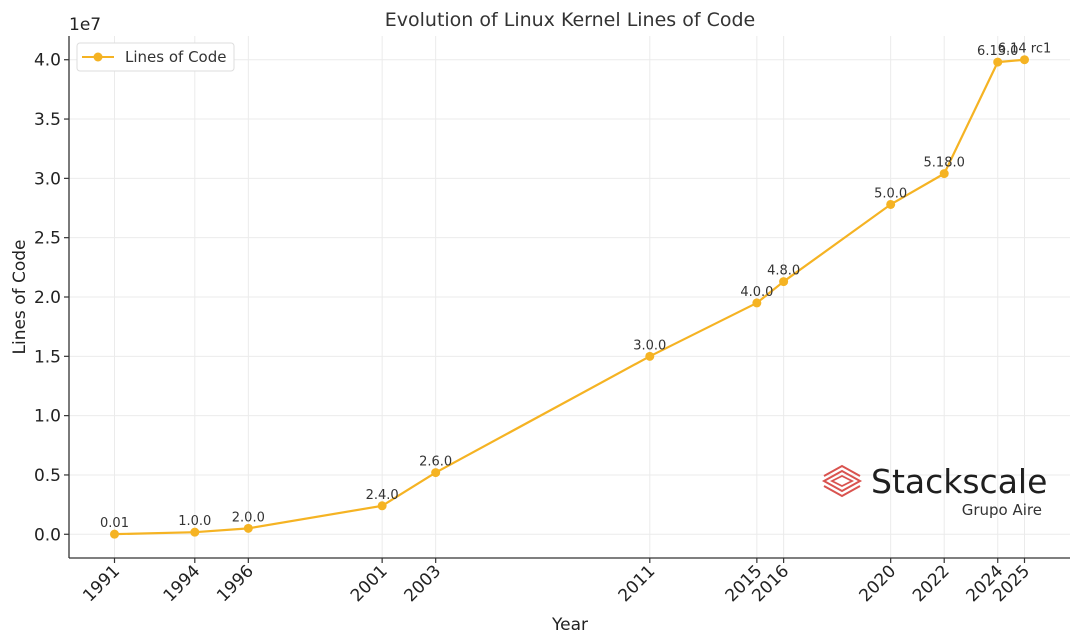 Image resolution: width=1080 pixels, height=644 pixels. What do you see at coordinates (248, 517) in the screenshot?
I see `data-label: 2.0.0` at bounding box center [248, 517].